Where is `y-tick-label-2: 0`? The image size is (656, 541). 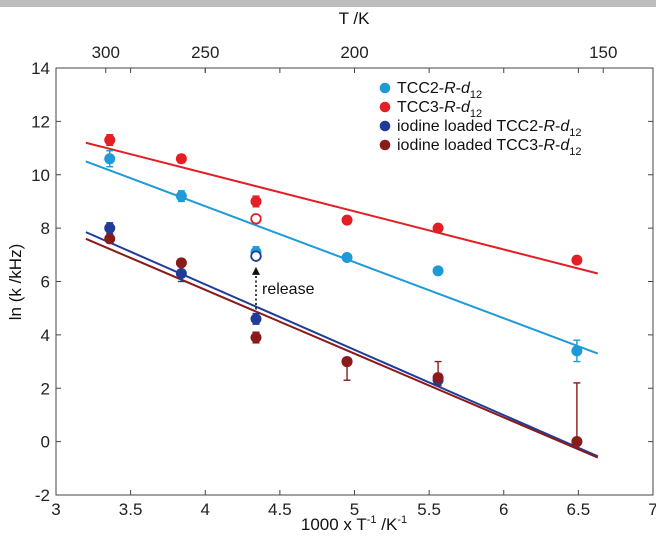
y-tick-label-2: 0 is located at coordinates (45, 442).